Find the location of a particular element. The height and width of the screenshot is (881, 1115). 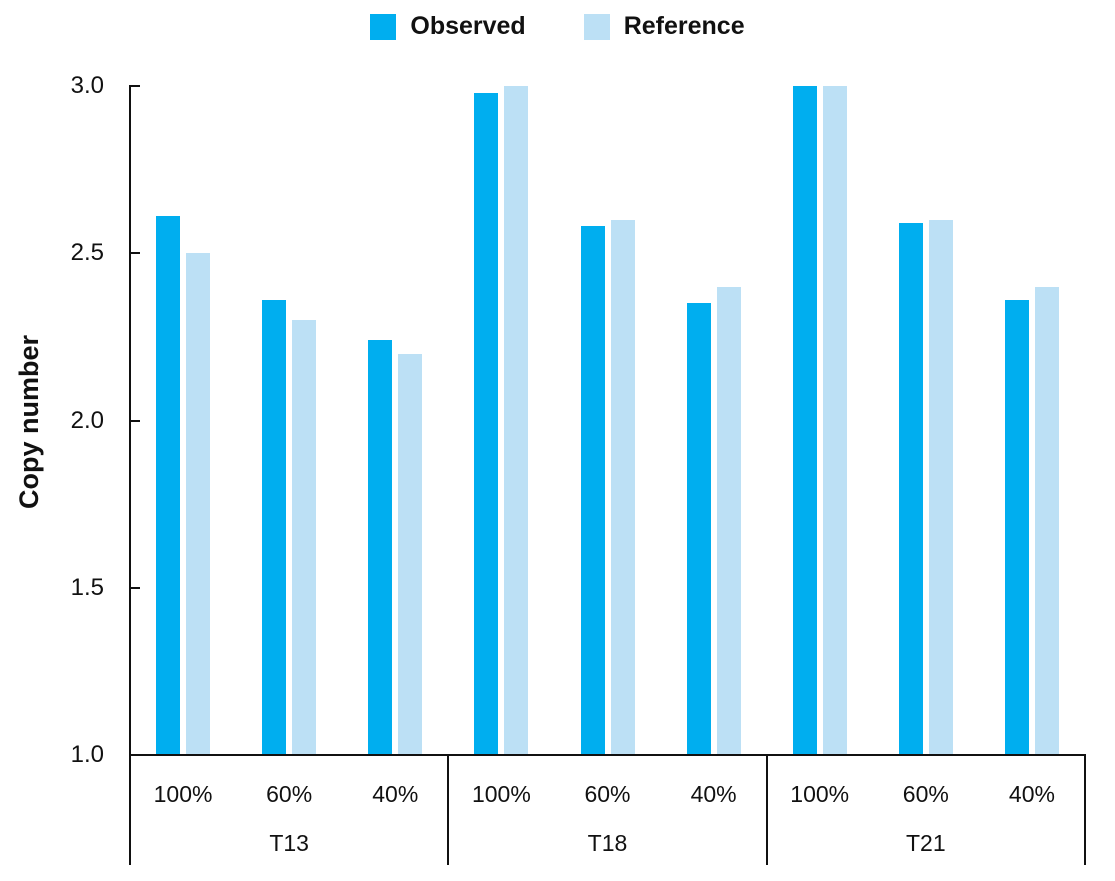

bar-reference-T21-40% is located at coordinates (1046, 520).